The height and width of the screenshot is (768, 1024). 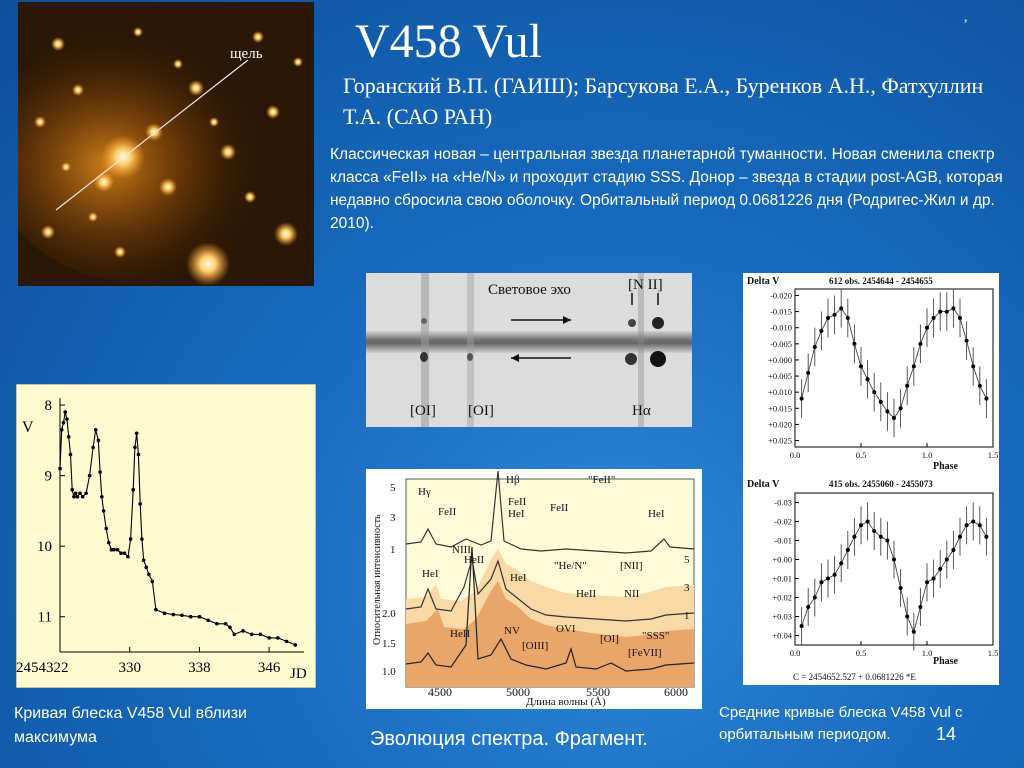 What do you see at coordinates (781, 312) in the screenshot?
I see `orbital-ytick-label: -0.015` at bounding box center [781, 312].